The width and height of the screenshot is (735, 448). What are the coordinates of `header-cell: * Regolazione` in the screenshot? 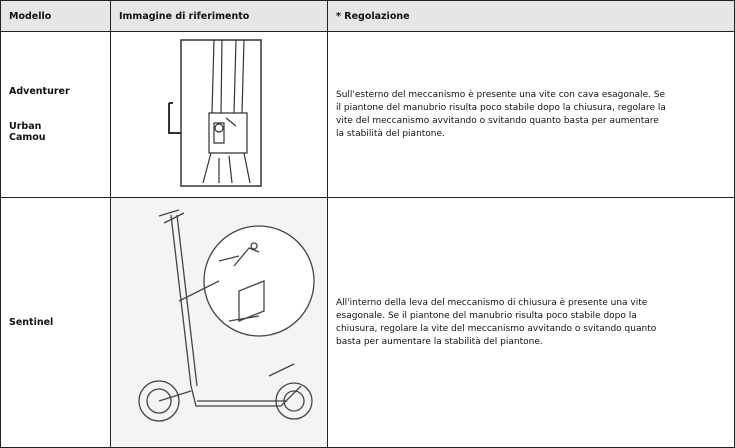 It's located at (531, 16).